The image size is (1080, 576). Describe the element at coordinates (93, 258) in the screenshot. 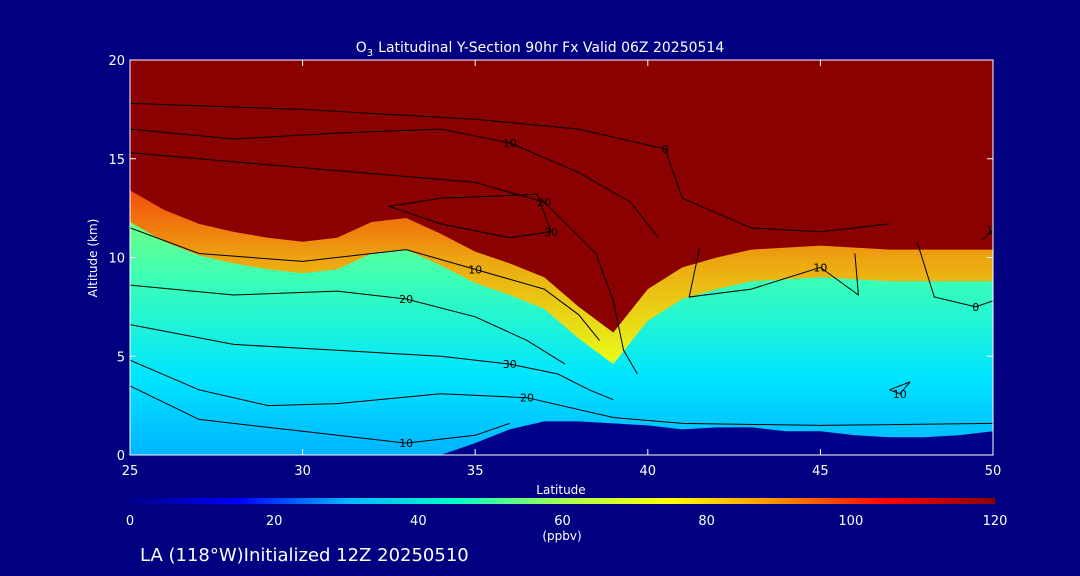

I see `y-axis-title: Altitude (km)` at that location.